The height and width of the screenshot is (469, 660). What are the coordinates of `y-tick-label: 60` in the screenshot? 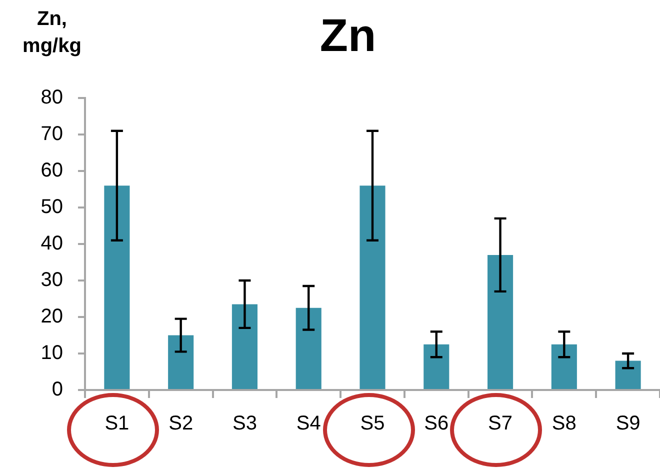 It's located at (51, 171).